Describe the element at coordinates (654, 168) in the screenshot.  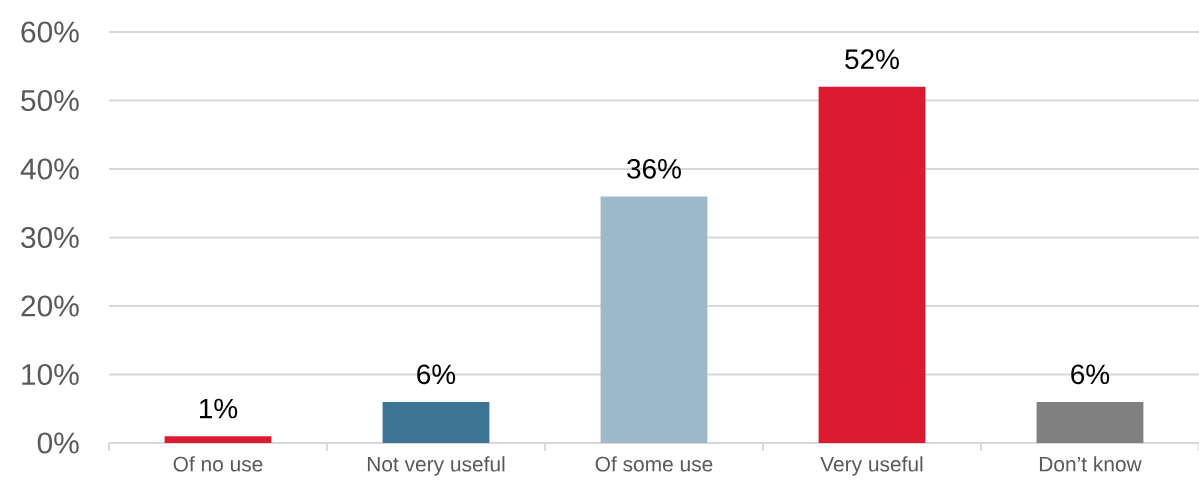
I see `data-label: 36%` at that location.